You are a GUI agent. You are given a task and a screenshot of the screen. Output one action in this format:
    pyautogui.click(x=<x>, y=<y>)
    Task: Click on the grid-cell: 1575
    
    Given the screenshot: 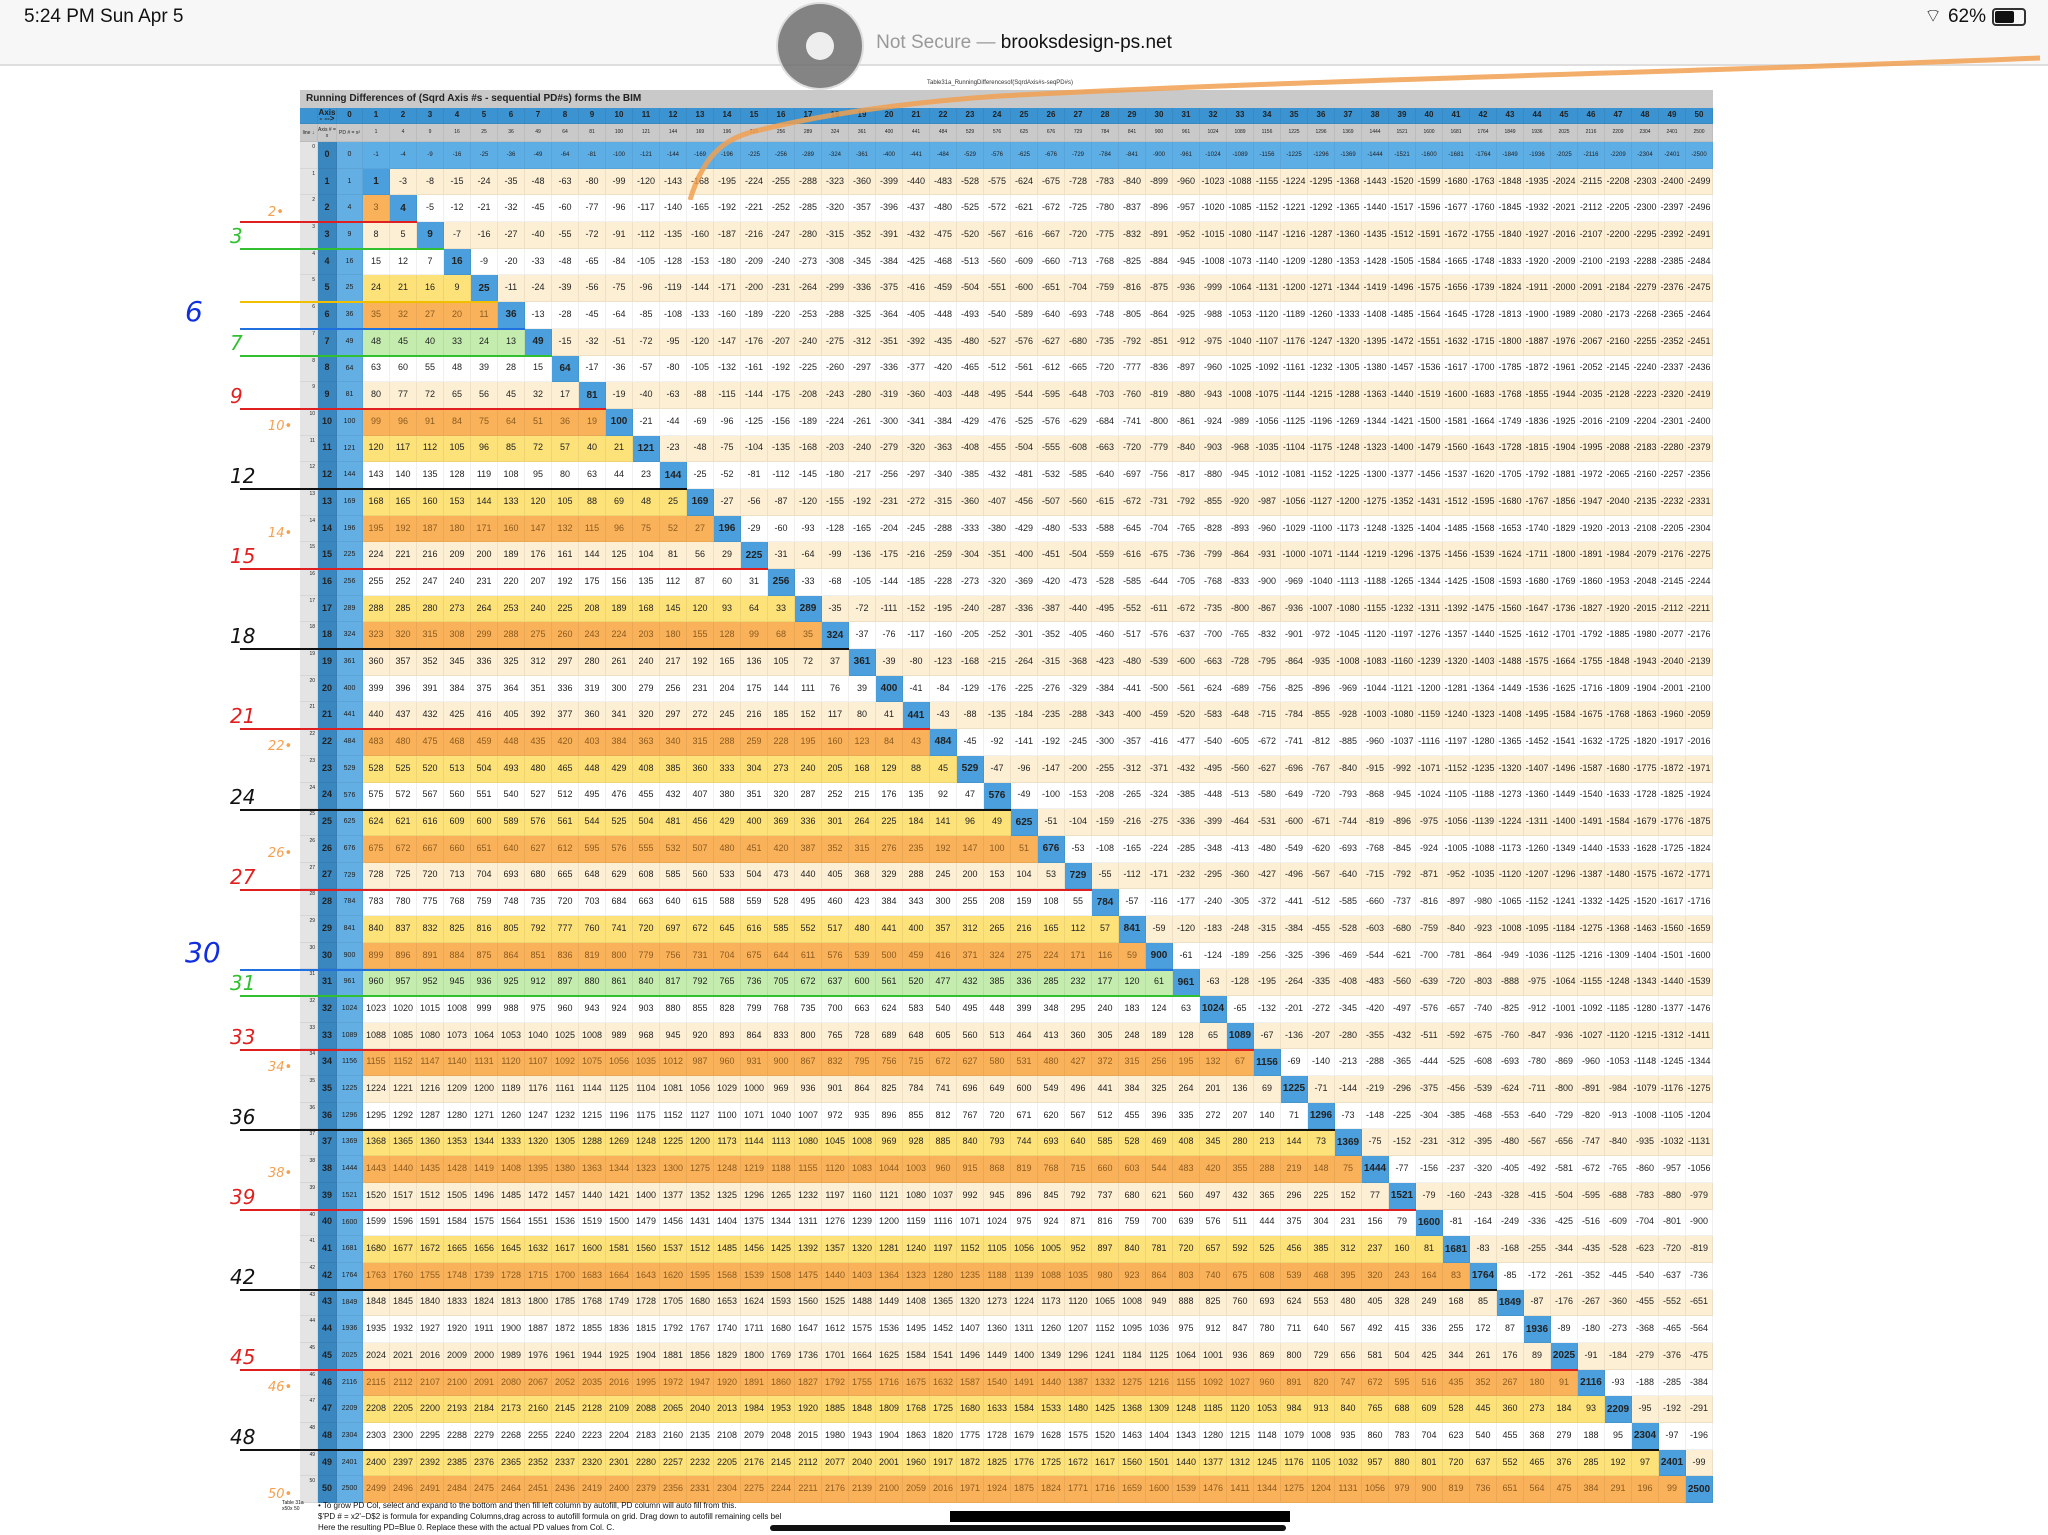 What is the action you would take?
    pyautogui.click(x=1078, y=1436)
    